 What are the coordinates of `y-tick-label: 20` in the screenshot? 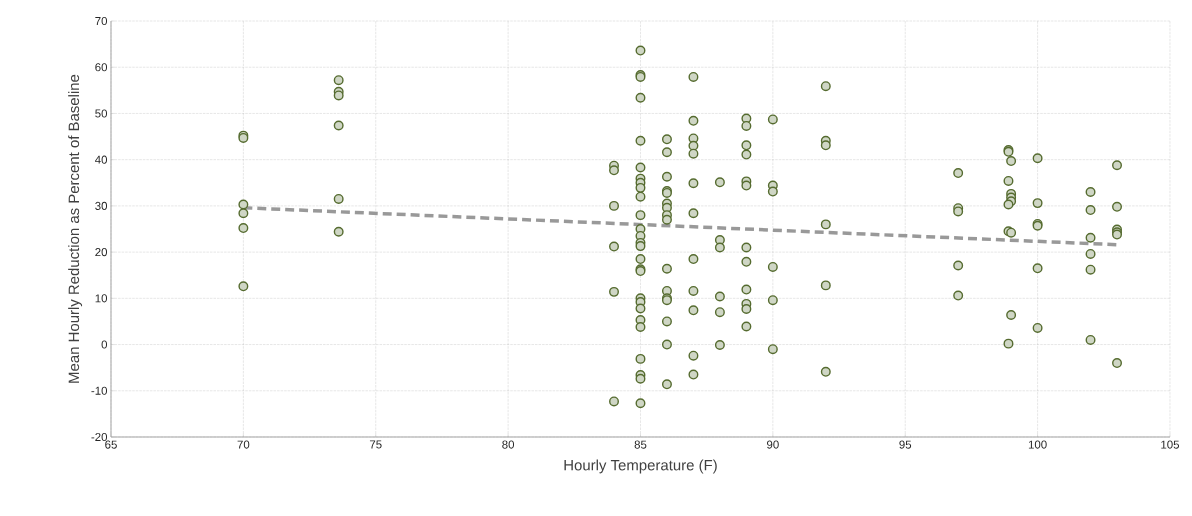 It's located at (101, 252).